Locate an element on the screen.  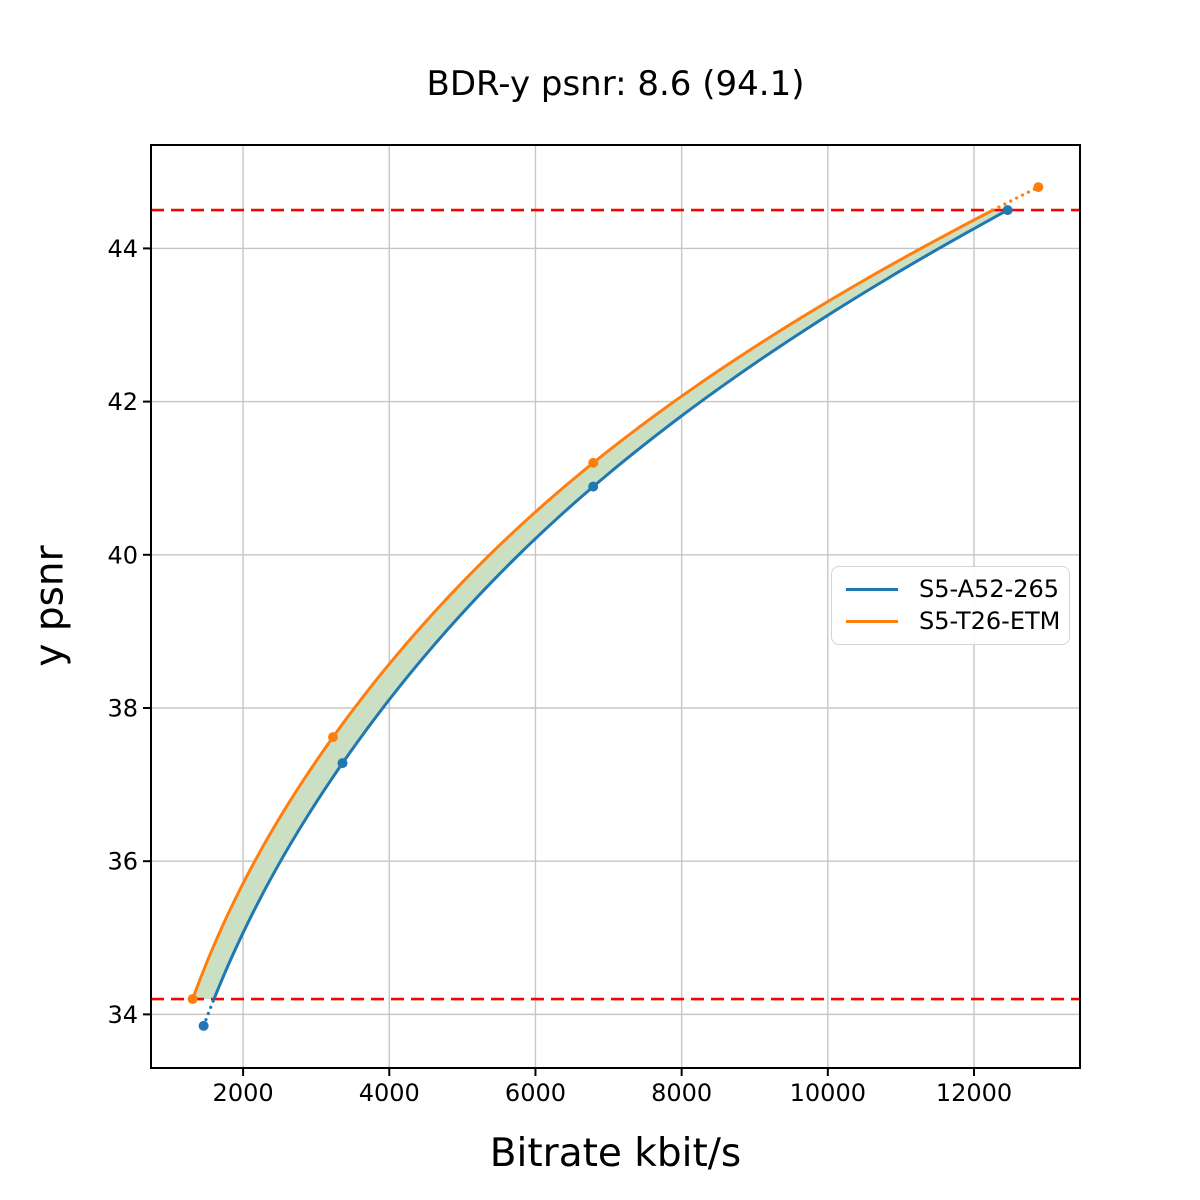
x-tick-label: 12000 is located at coordinates (974, 1093).